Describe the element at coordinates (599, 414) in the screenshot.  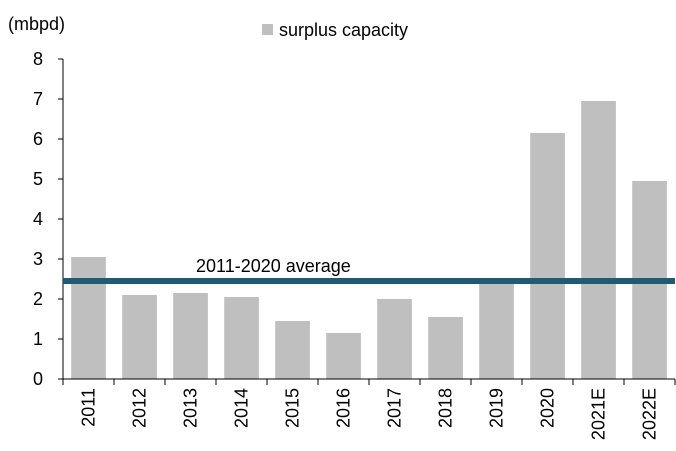
I see `x-tick-label-2021E: 2021E` at that location.